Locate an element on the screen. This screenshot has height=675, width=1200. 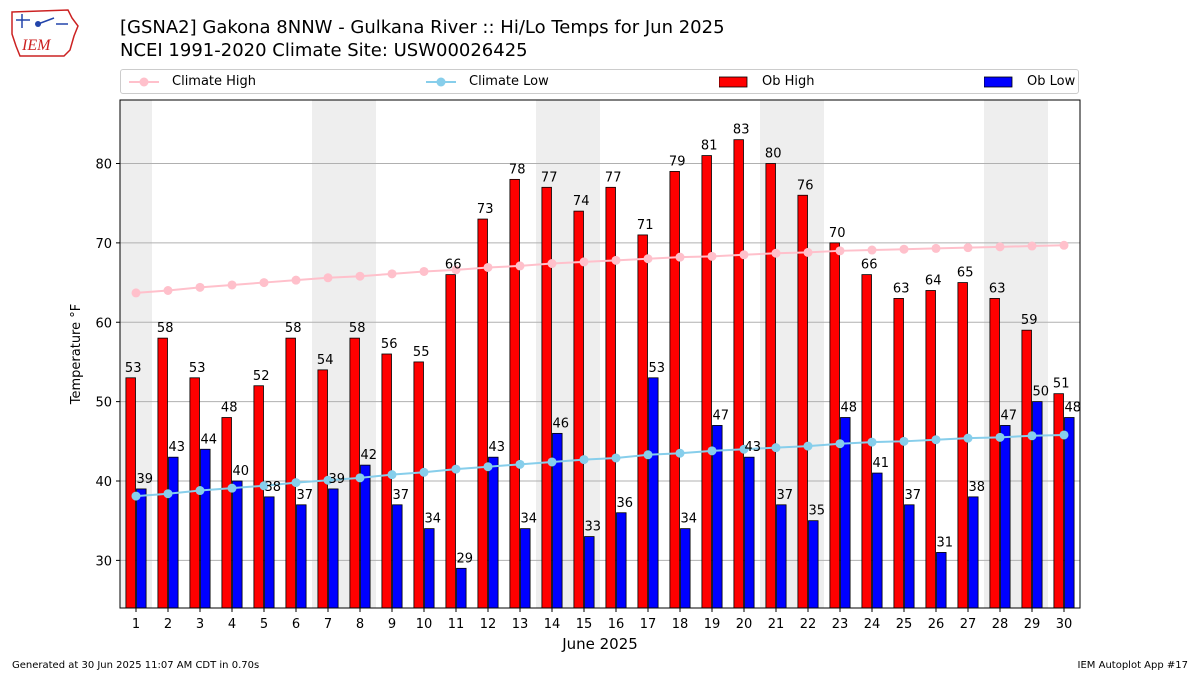
iem-logo: IEM is located at coordinates (44, 33).